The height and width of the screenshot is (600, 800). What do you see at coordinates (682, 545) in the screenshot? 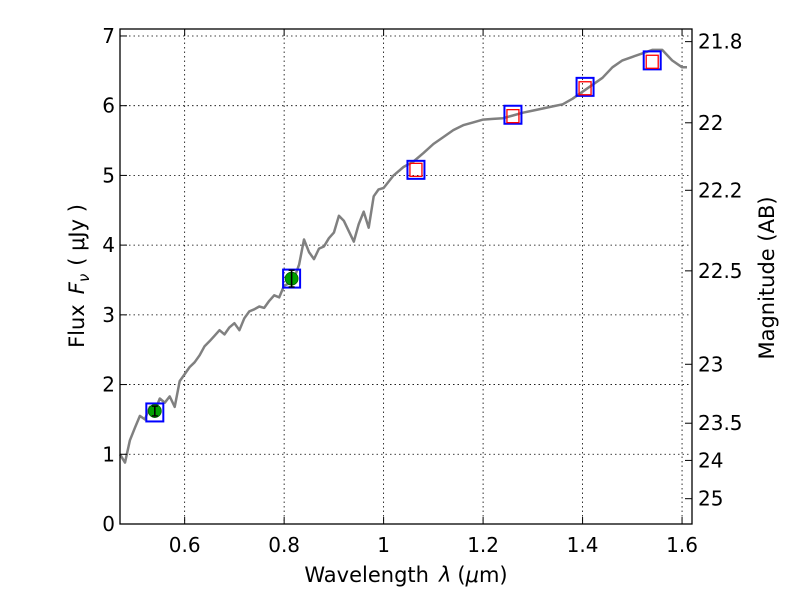
I see `x-tick-label: 1.6` at bounding box center [682, 545].